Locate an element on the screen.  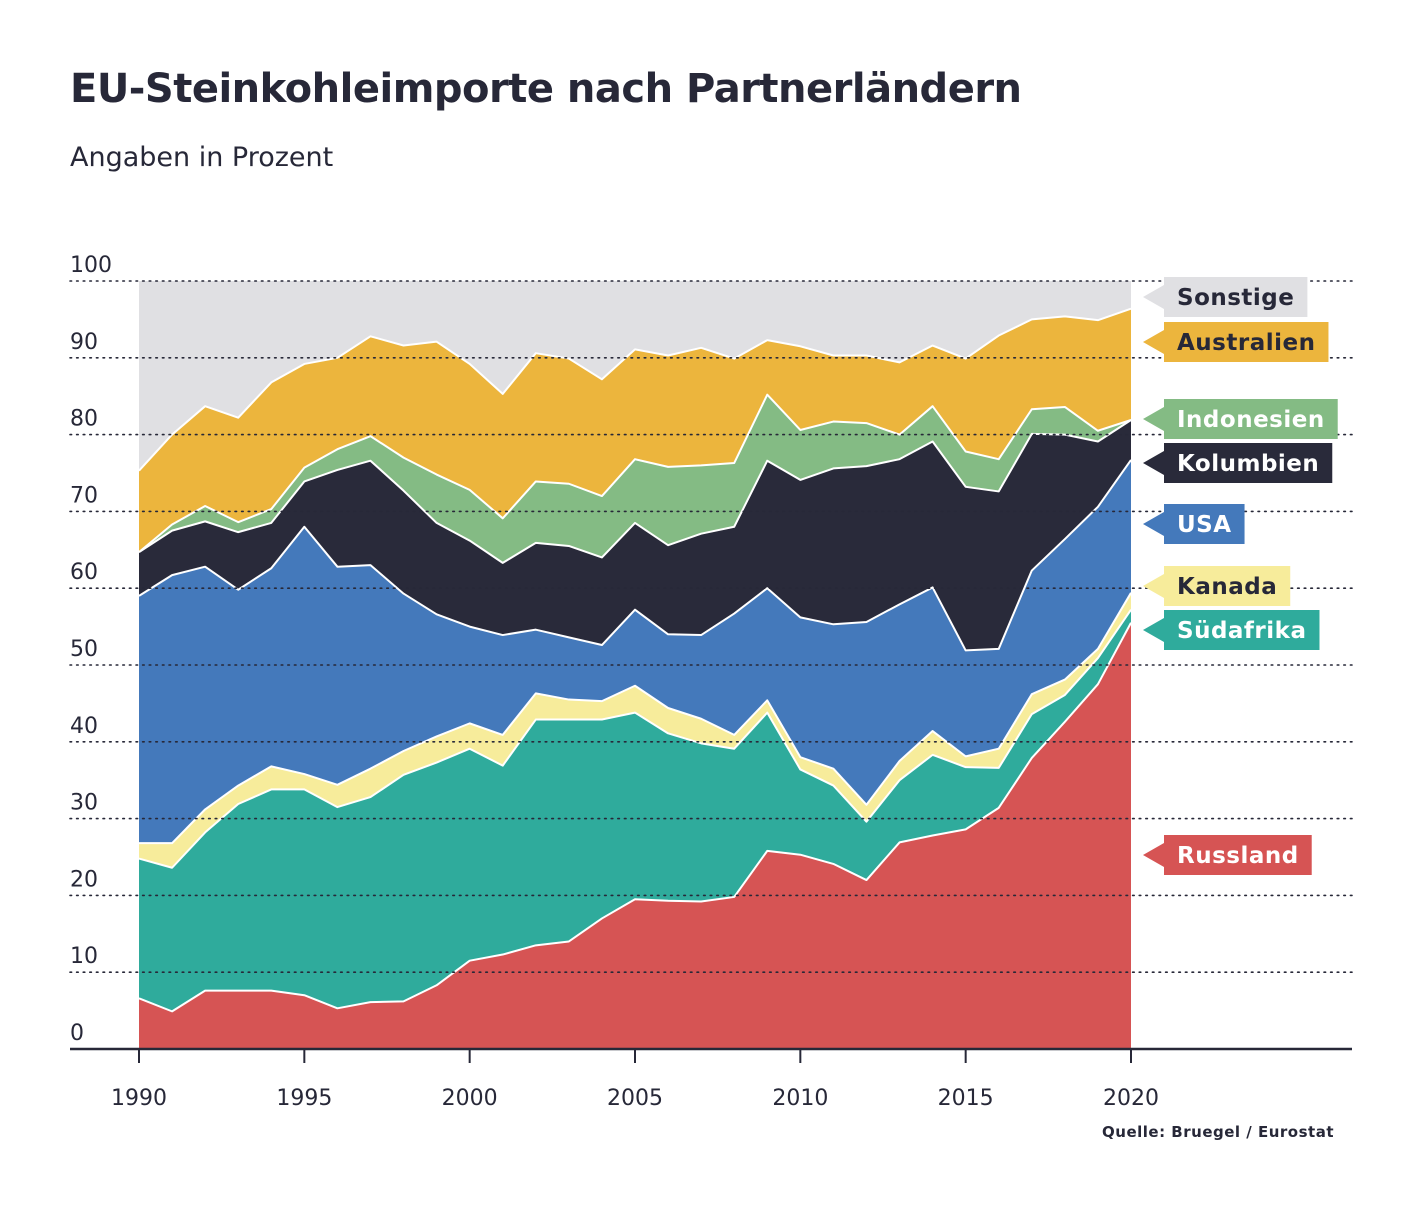
legend-label: Kanada is located at coordinates (1227, 587).